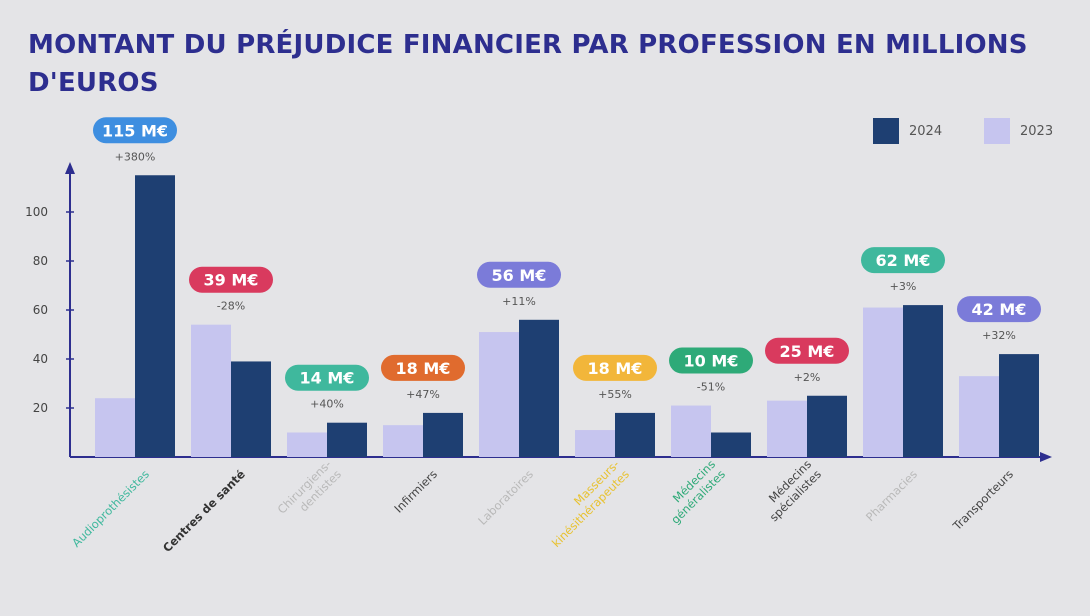 The image size is (1090, 616). I want to click on category-label-group: Audioprothésistes, so click(110, 508).